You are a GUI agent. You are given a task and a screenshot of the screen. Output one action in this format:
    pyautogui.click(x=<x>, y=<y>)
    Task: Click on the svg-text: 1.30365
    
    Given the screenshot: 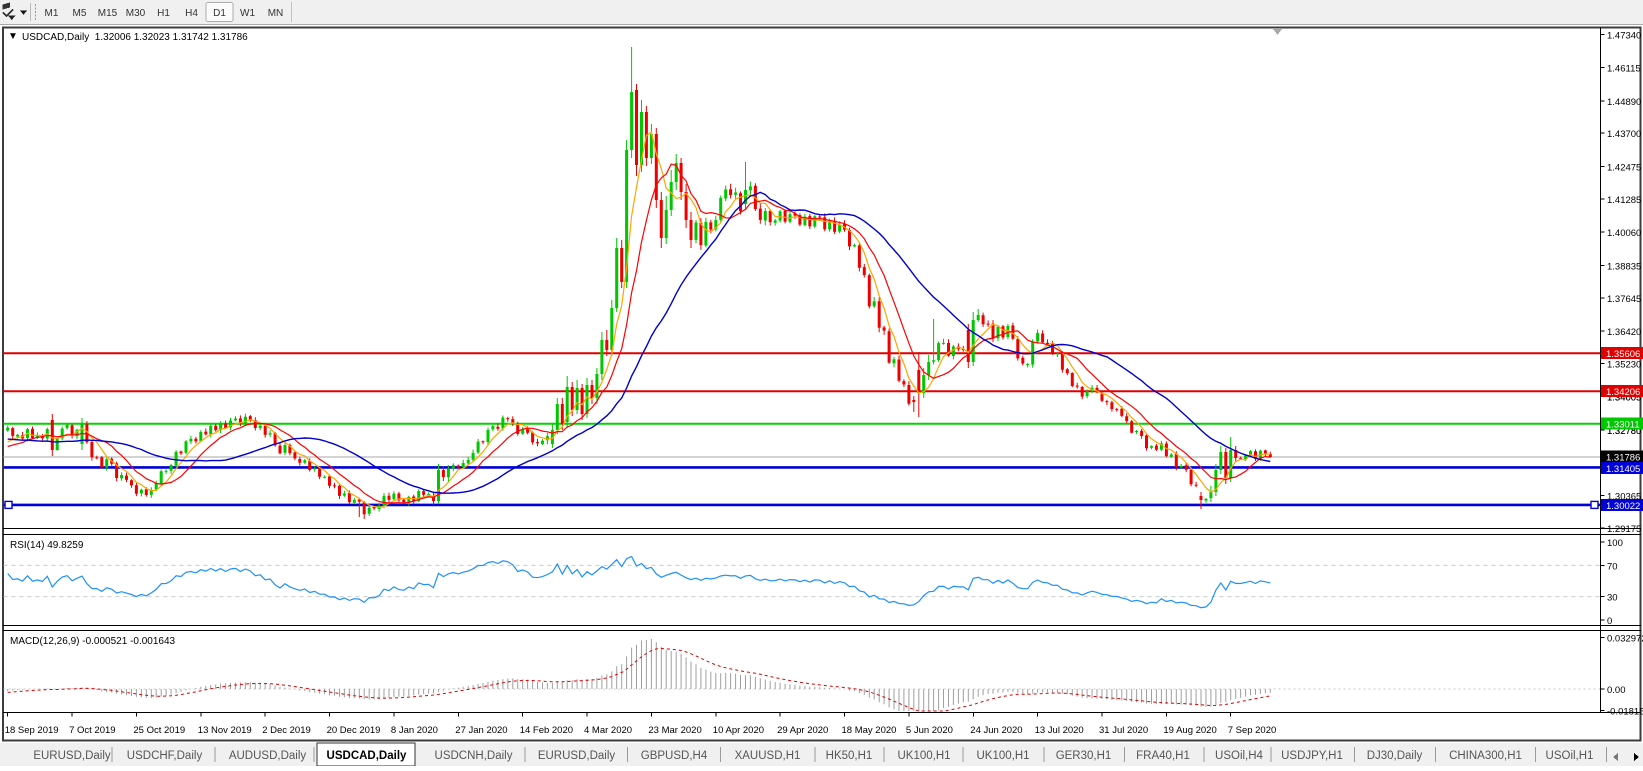 What is the action you would take?
    pyautogui.click(x=1624, y=497)
    